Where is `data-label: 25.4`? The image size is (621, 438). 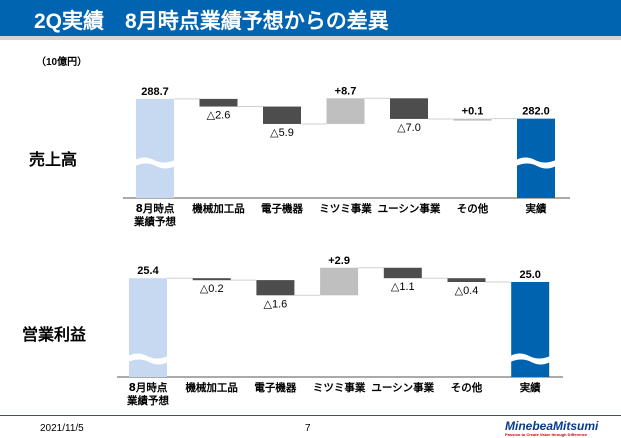 data-label: 25.4 is located at coordinates (148, 271).